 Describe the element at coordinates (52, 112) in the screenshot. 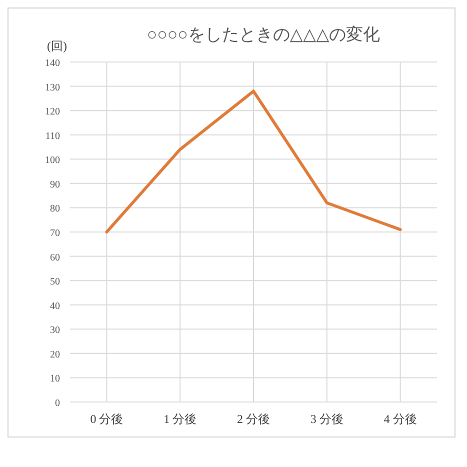

I see `y-tick-label: 120` at that location.